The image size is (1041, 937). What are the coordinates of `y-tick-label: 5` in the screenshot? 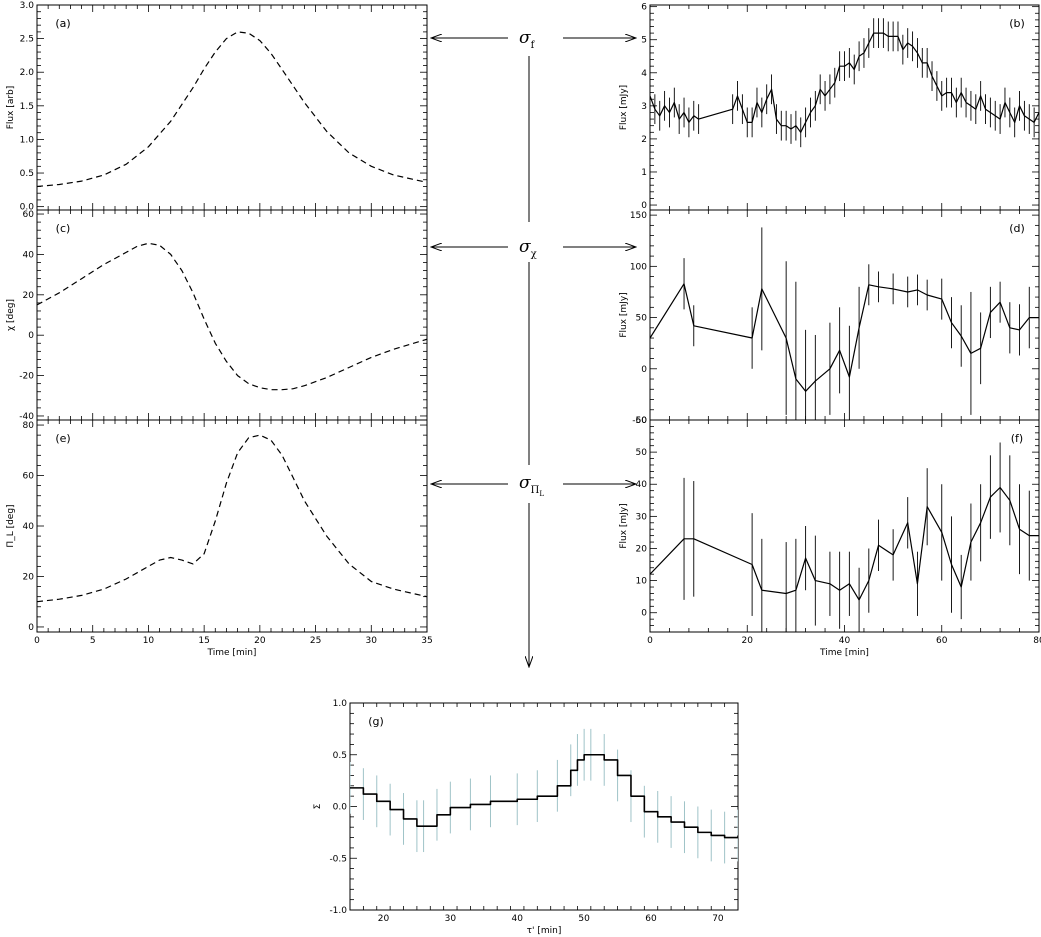 It's located at (644, 41).